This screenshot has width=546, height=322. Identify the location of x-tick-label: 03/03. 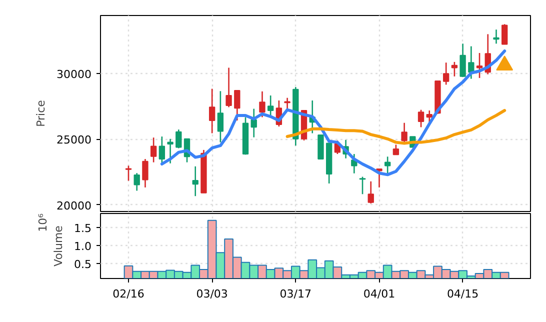
(212, 294).